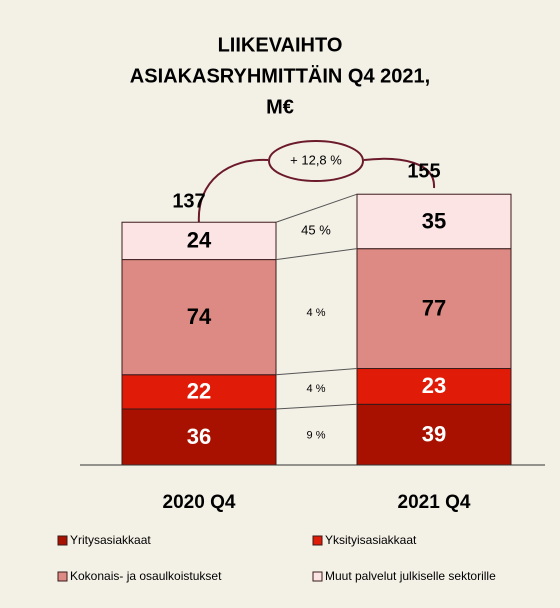  I want to click on total-label: 137, so click(188, 202).